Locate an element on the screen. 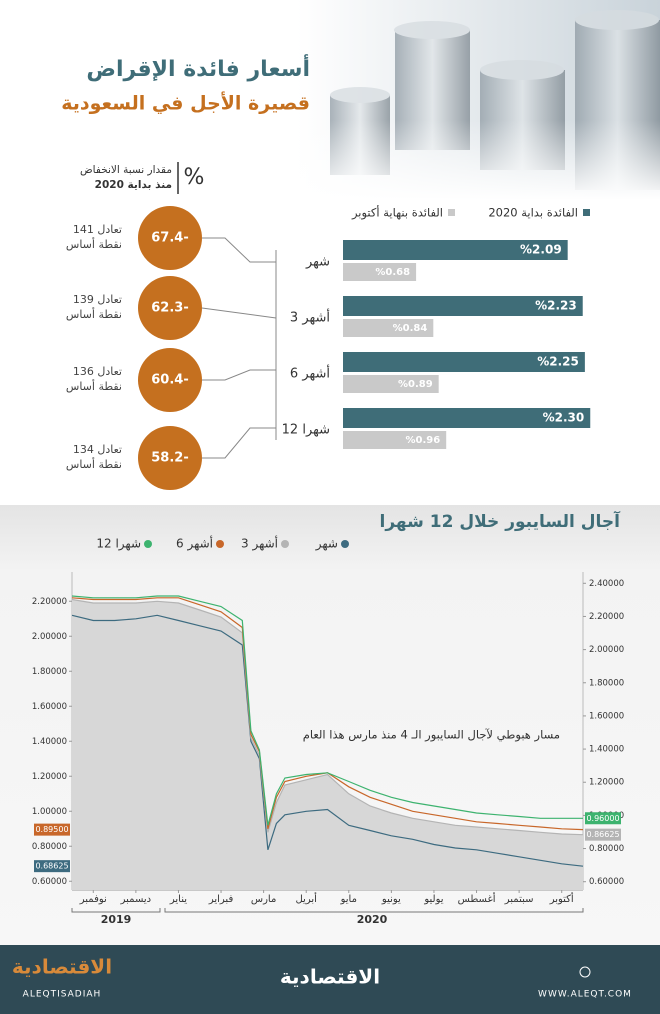 The width and height of the screenshot is (660, 1014). x-tick-label: ديسمبر is located at coordinates (135, 899).